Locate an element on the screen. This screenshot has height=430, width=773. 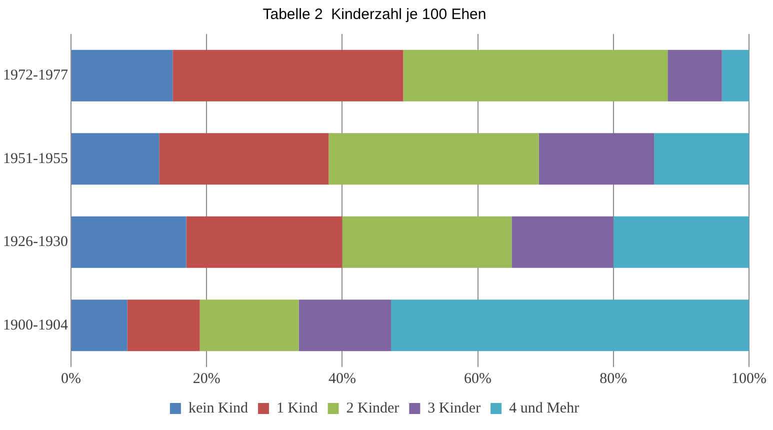
legend-label: kein Kind is located at coordinates (218, 408).